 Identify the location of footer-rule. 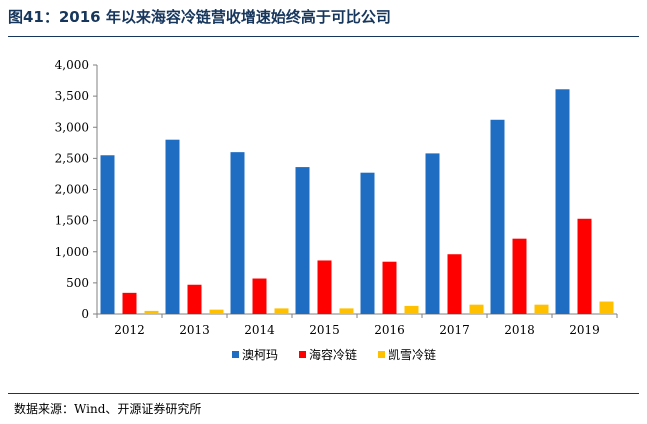
(323, 393).